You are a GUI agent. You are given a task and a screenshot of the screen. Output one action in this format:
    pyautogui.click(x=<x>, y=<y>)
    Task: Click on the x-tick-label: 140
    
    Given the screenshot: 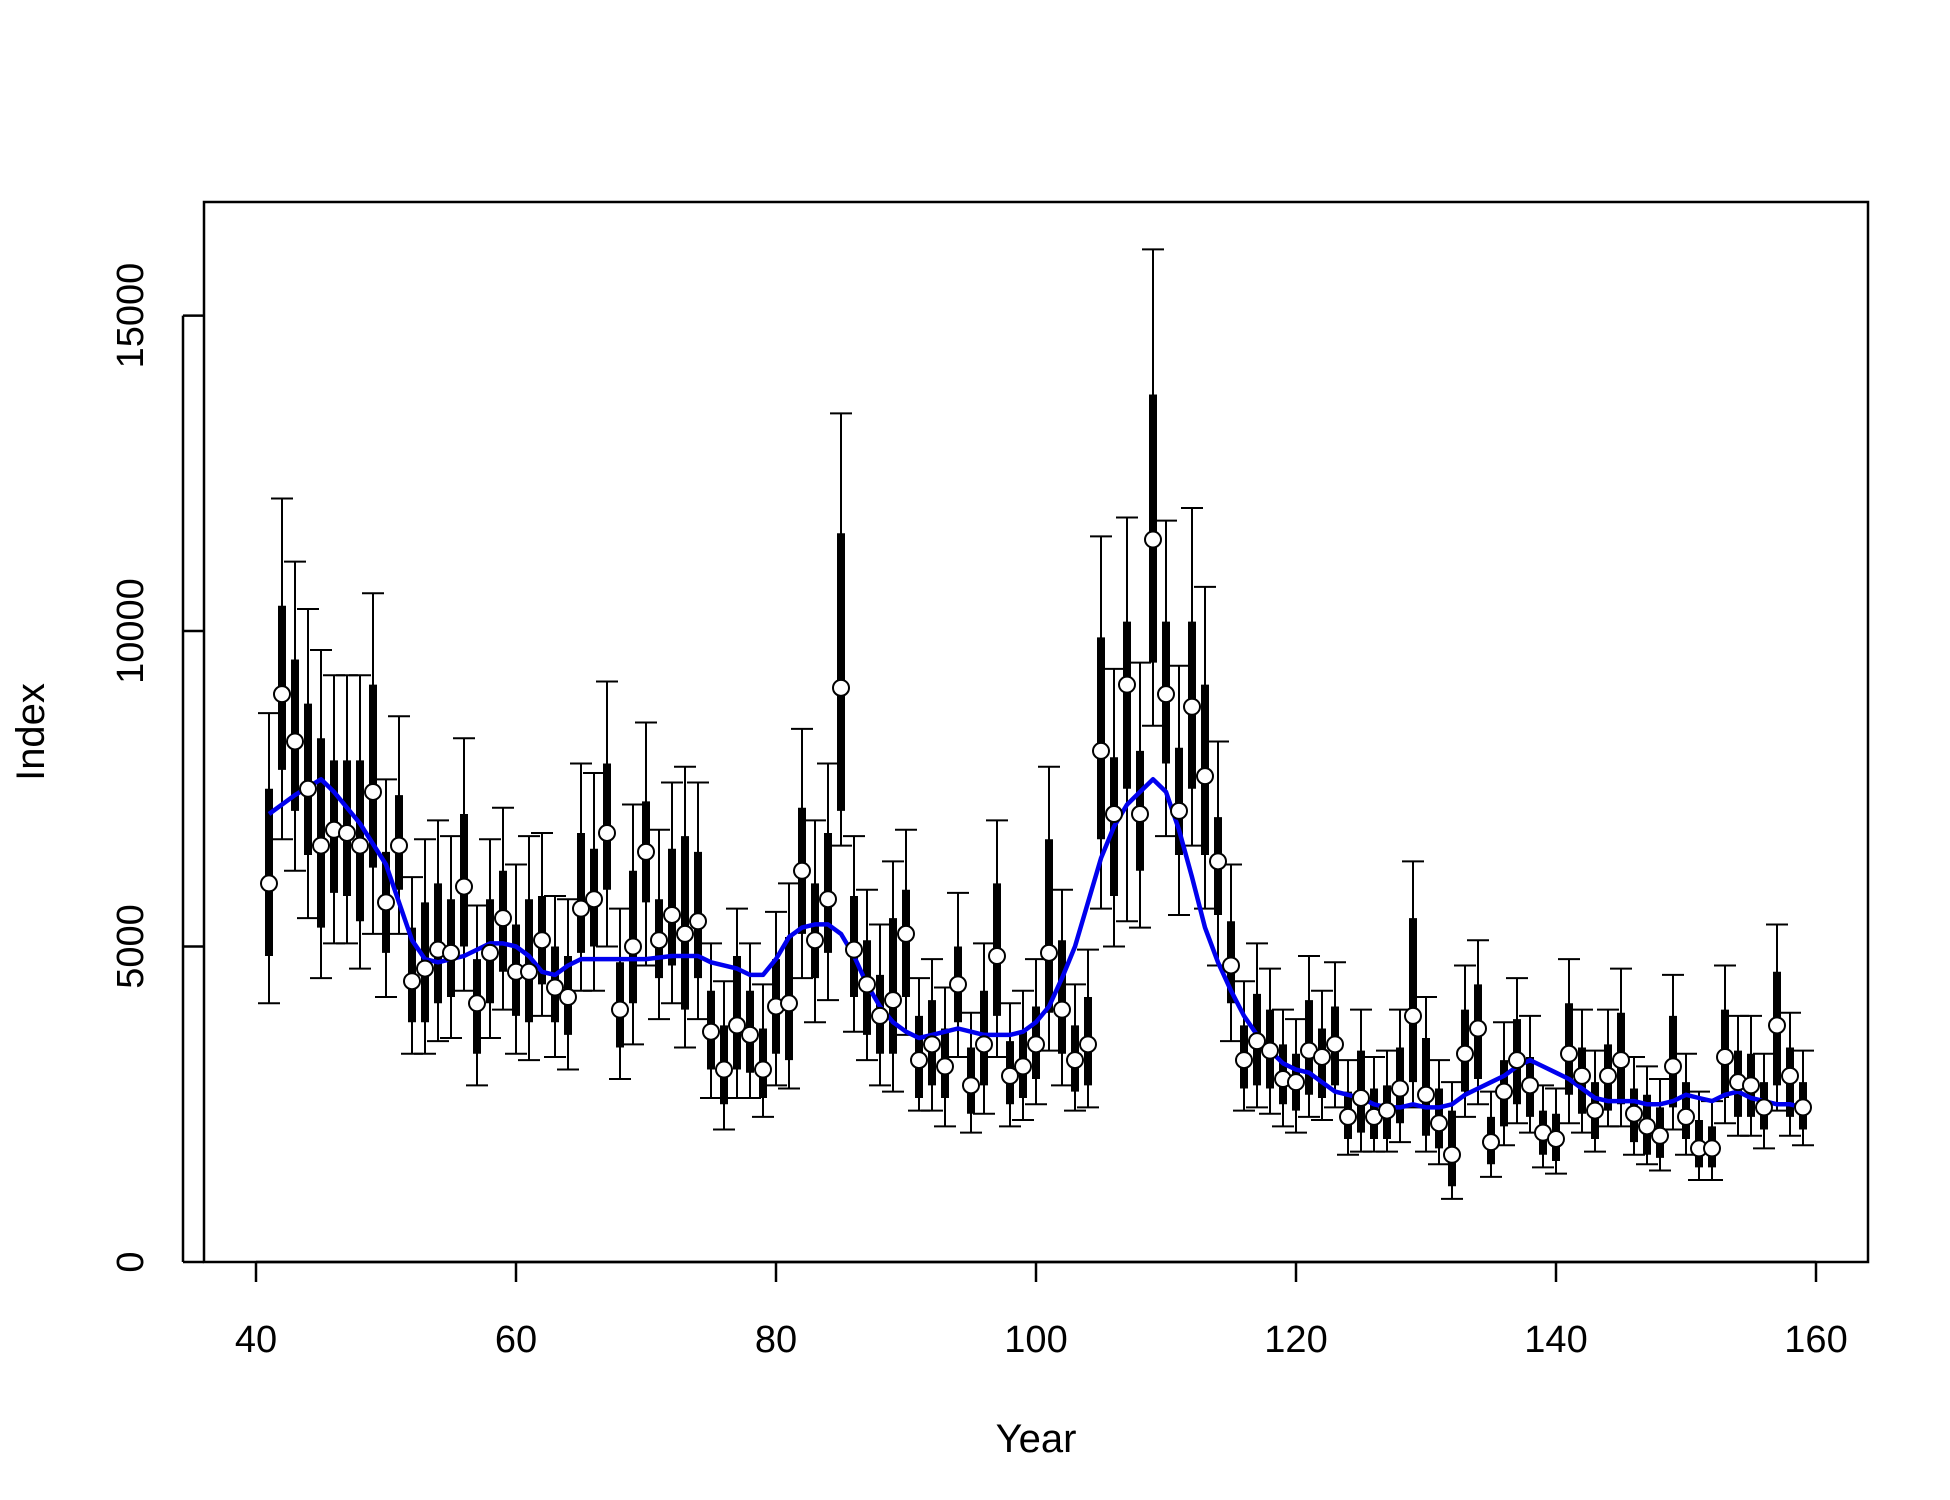 What is the action you would take?
    pyautogui.click(x=1555, y=1340)
    